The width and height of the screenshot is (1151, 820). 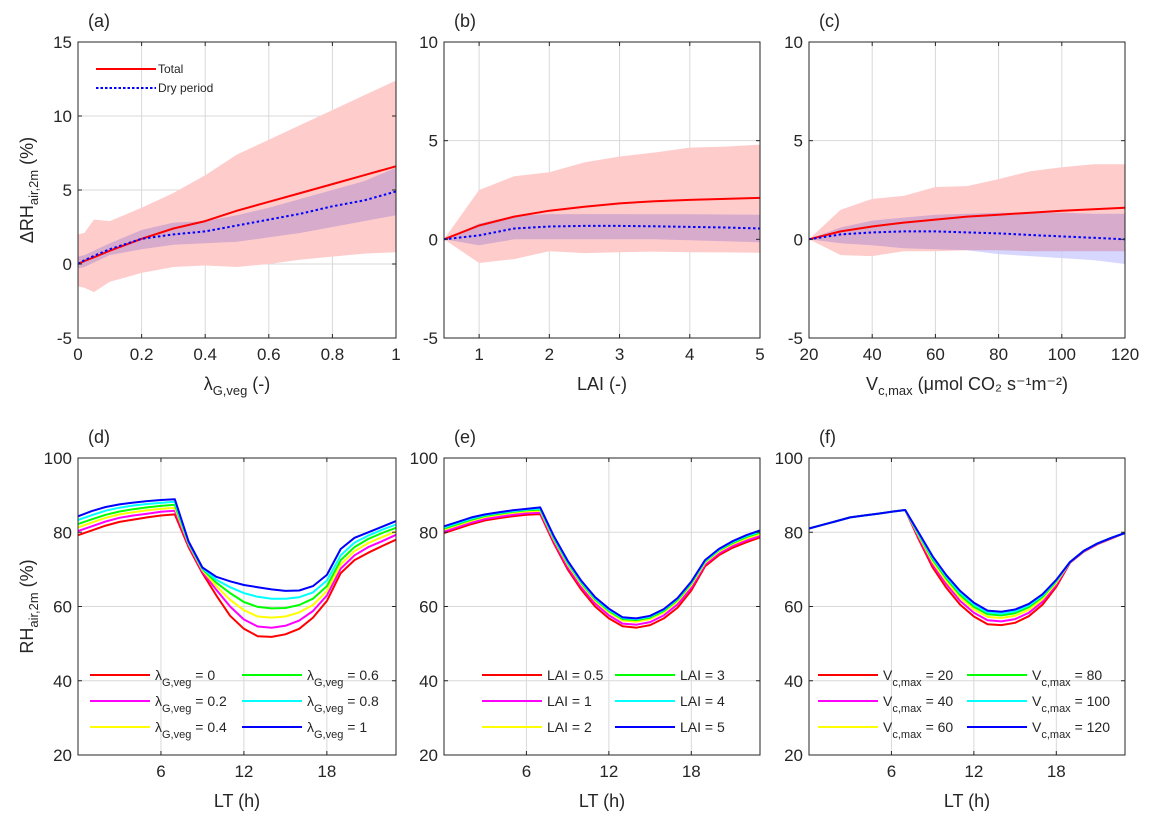 I want to click on x-tick-label: 120, so click(x=1125, y=354).